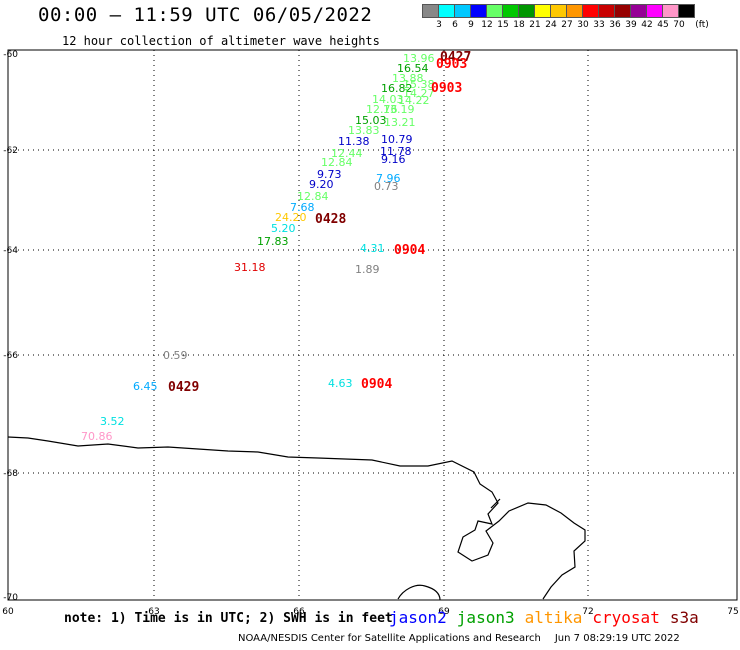 Image resolution: width=740 pixels, height=650 pixels. I want to click on colorbar-level-label: 6, so click(455, 25).